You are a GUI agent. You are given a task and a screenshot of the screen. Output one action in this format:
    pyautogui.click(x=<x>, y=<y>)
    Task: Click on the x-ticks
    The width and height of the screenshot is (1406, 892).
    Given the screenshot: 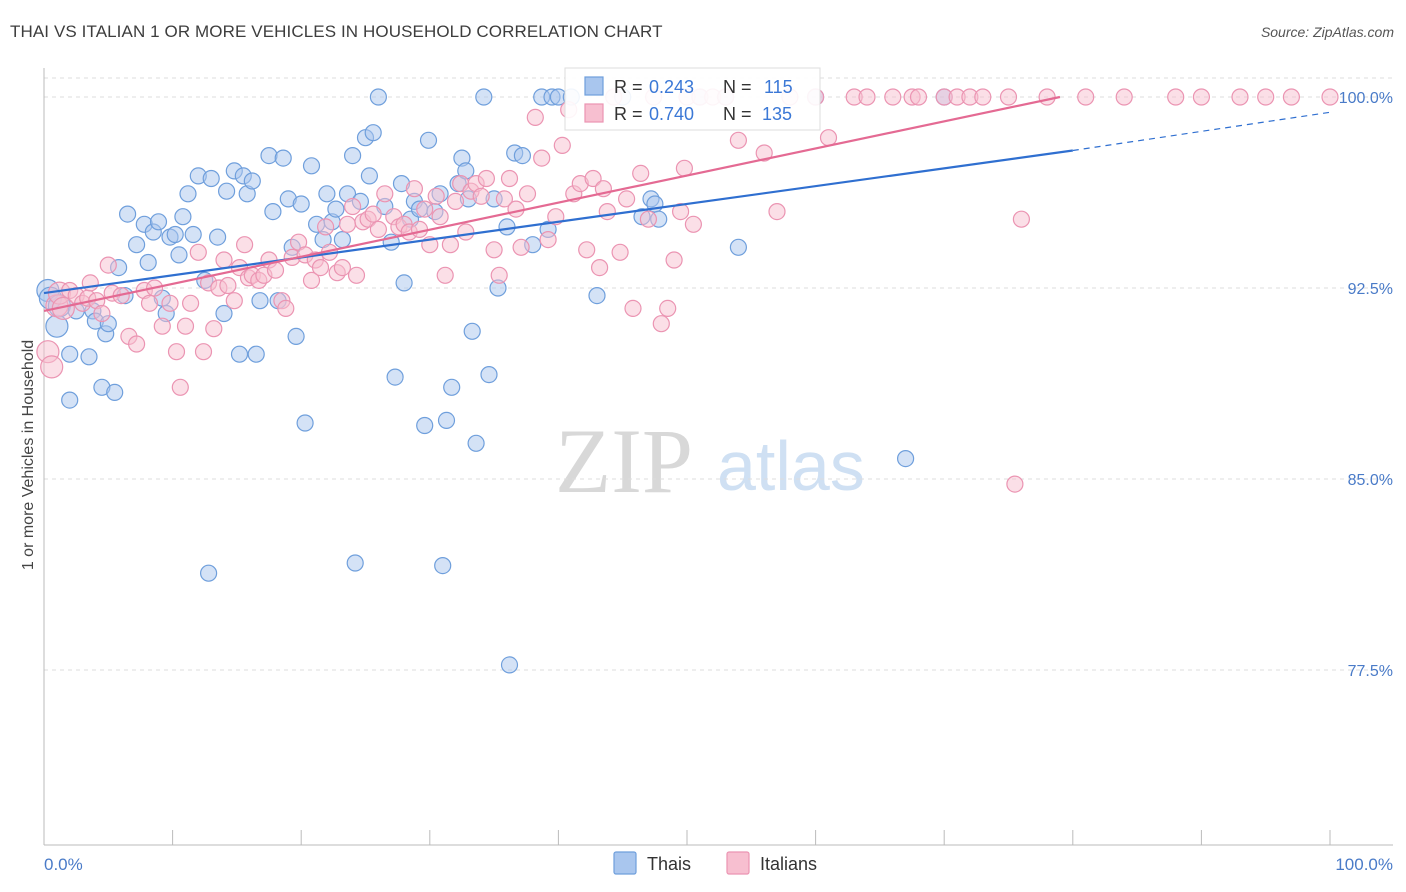 What is the action you would take?
    pyautogui.click(x=687, y=837)
    